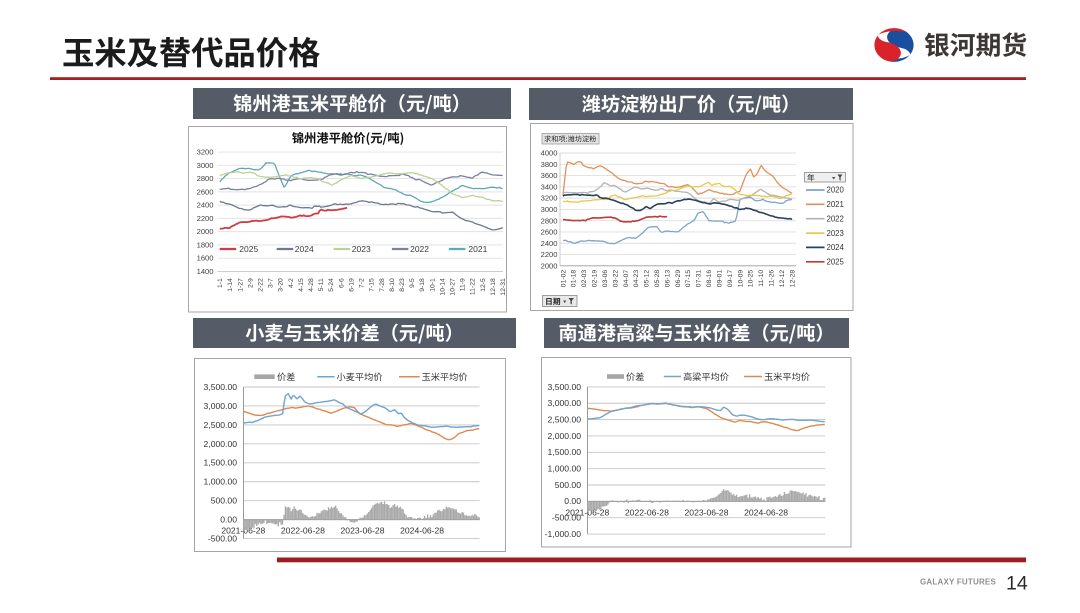 This screenshot has width=1080, height=613. What do you see at coordinates (503, 287) in the screenshot?
I see `svg-text: 12-31` at bounding box center [503, 287].